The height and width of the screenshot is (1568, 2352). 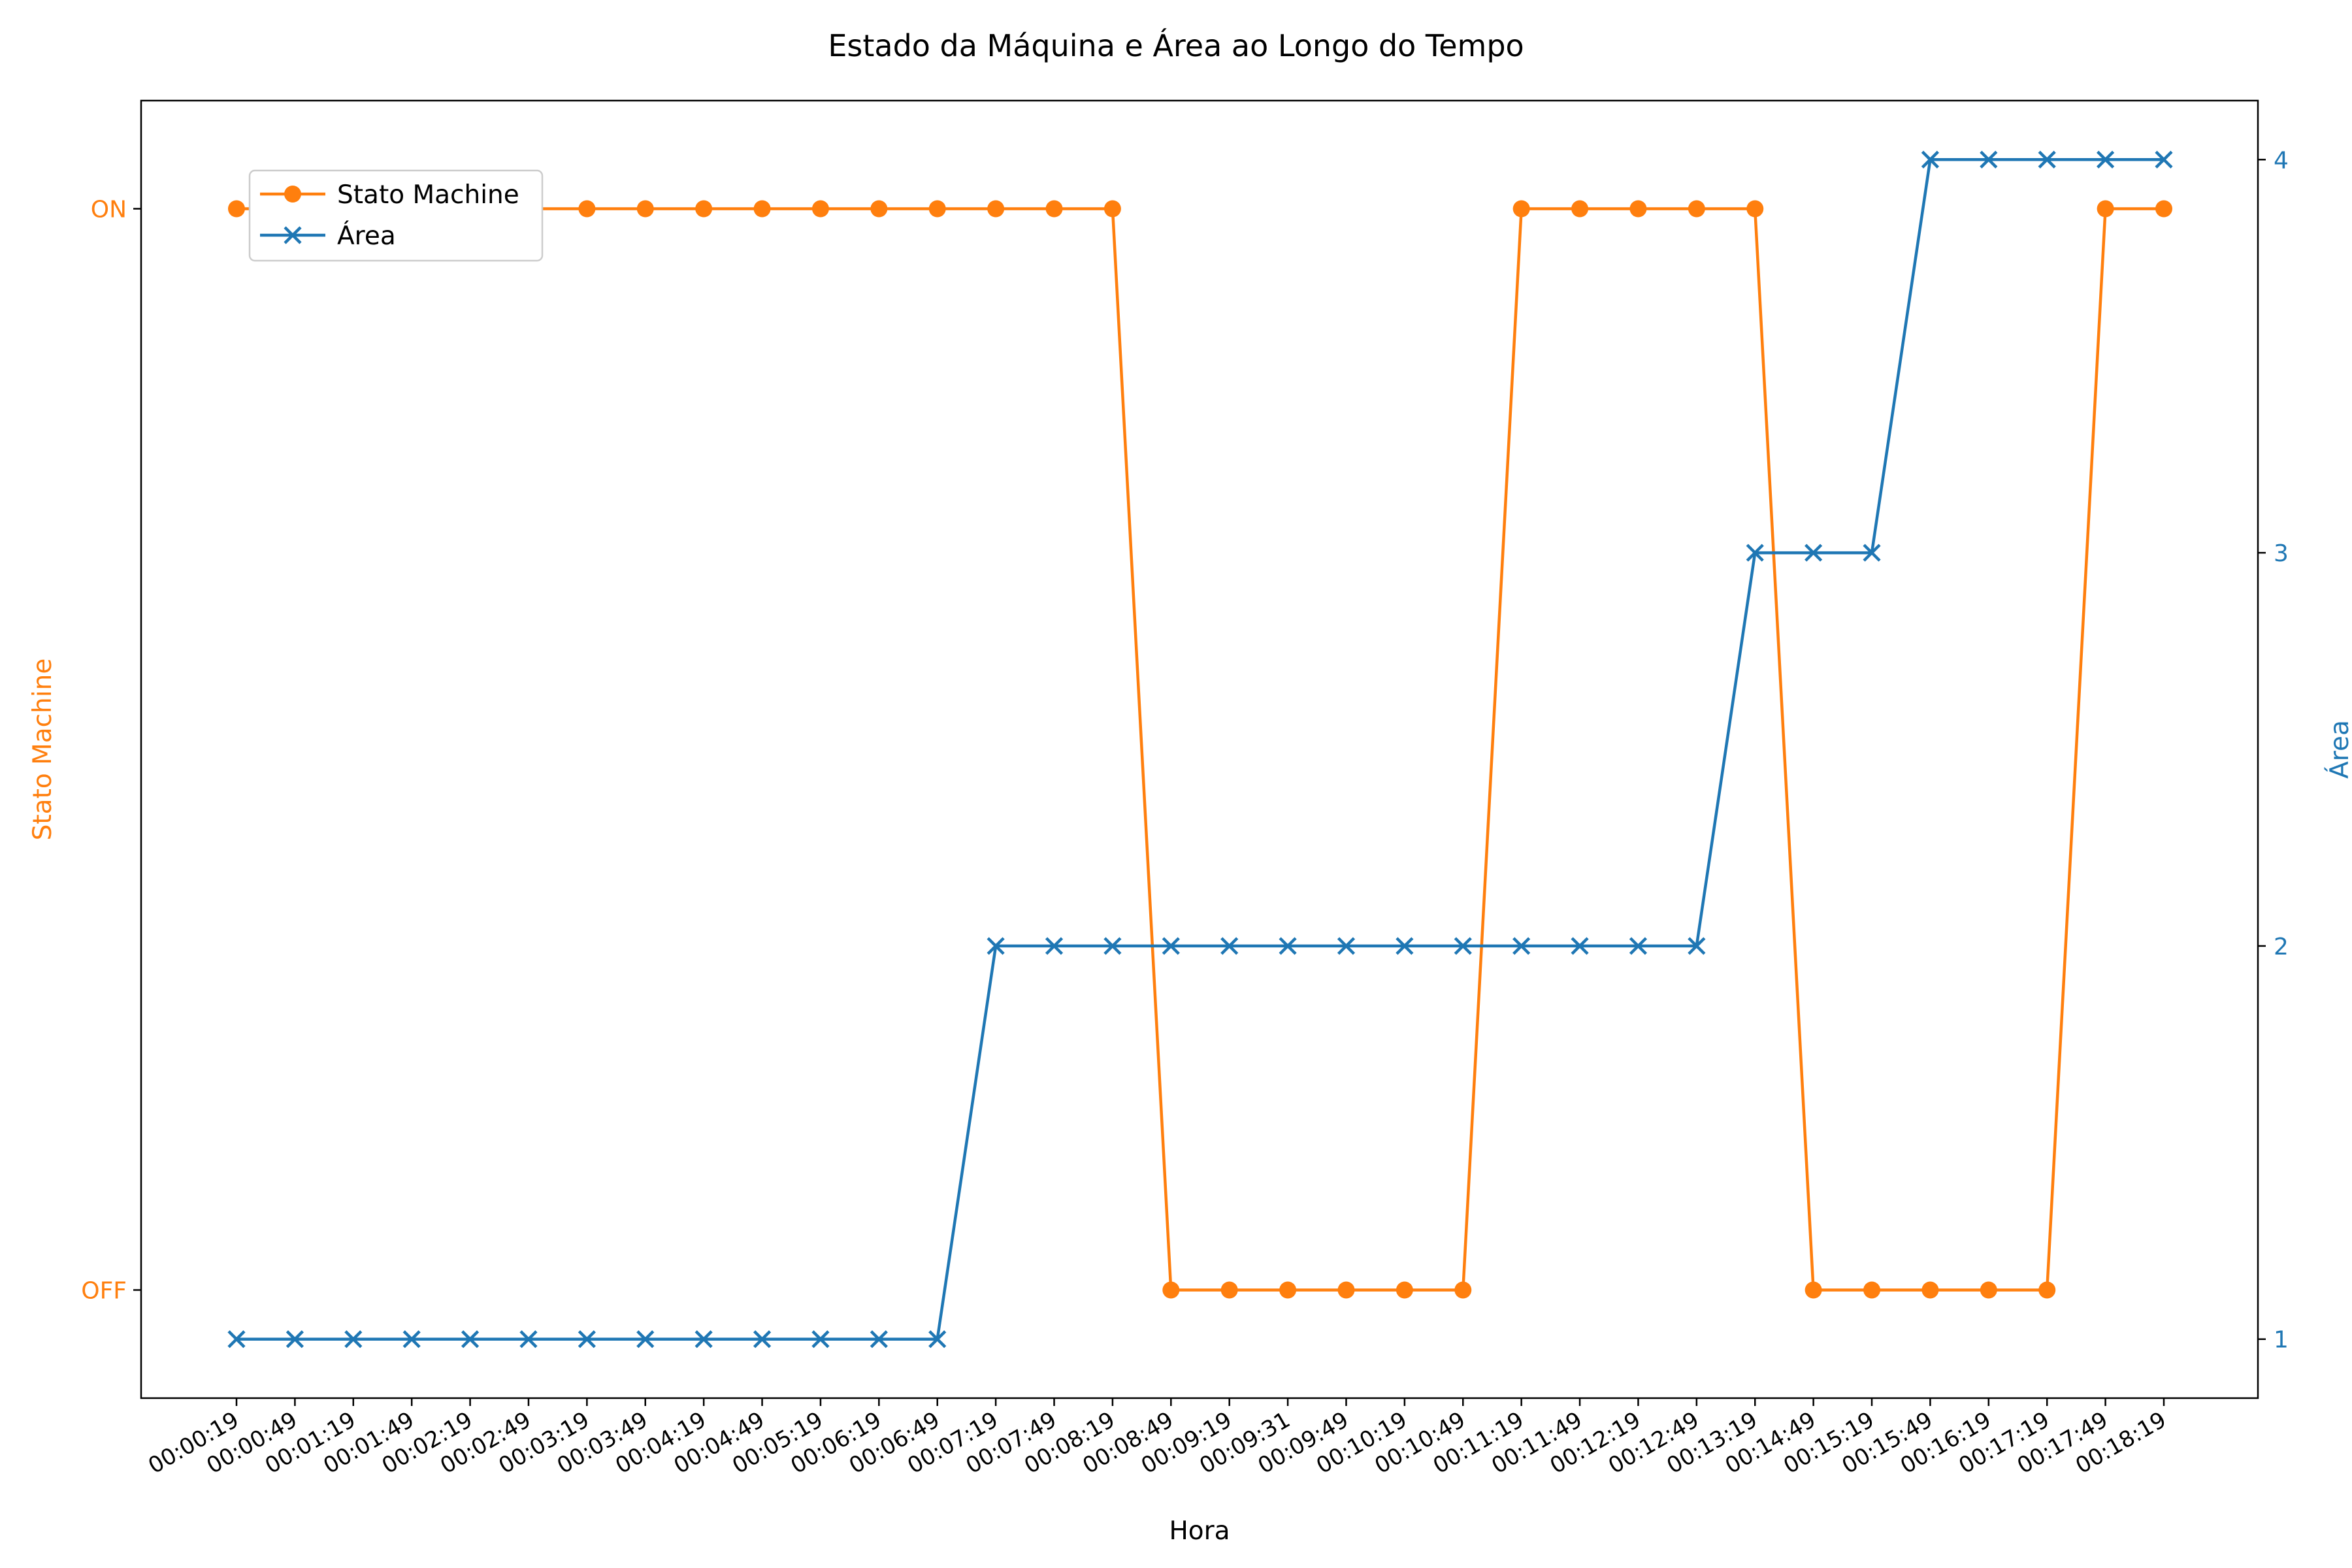 I want to click on right-axis-label: Área, so click(x=2338, y=749).